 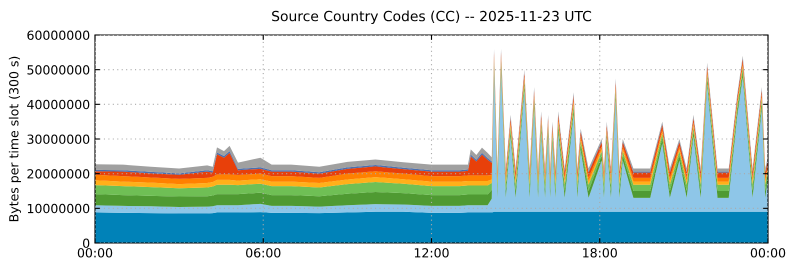 What do you see at coordinates (59, 209) in the screenshot?
I see `y-tick-label: 10000000` at bounding box center [59, 209].